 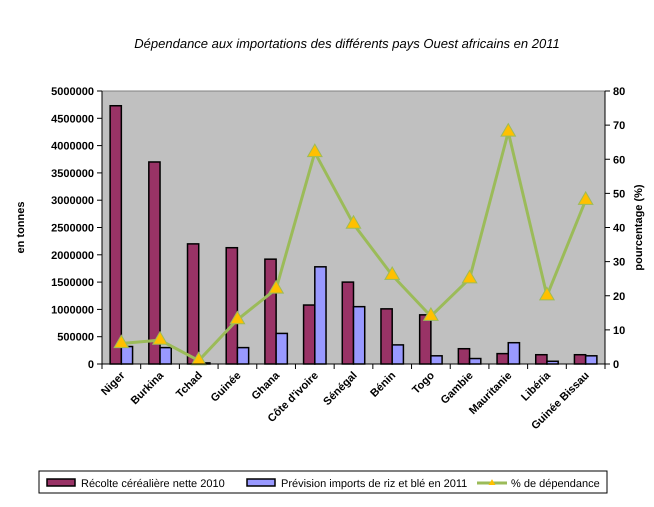 What do you see at coordinates (619, 126) in the screenshot?
I see `y2-tick-label: 70` at bounding box center [619, 126].